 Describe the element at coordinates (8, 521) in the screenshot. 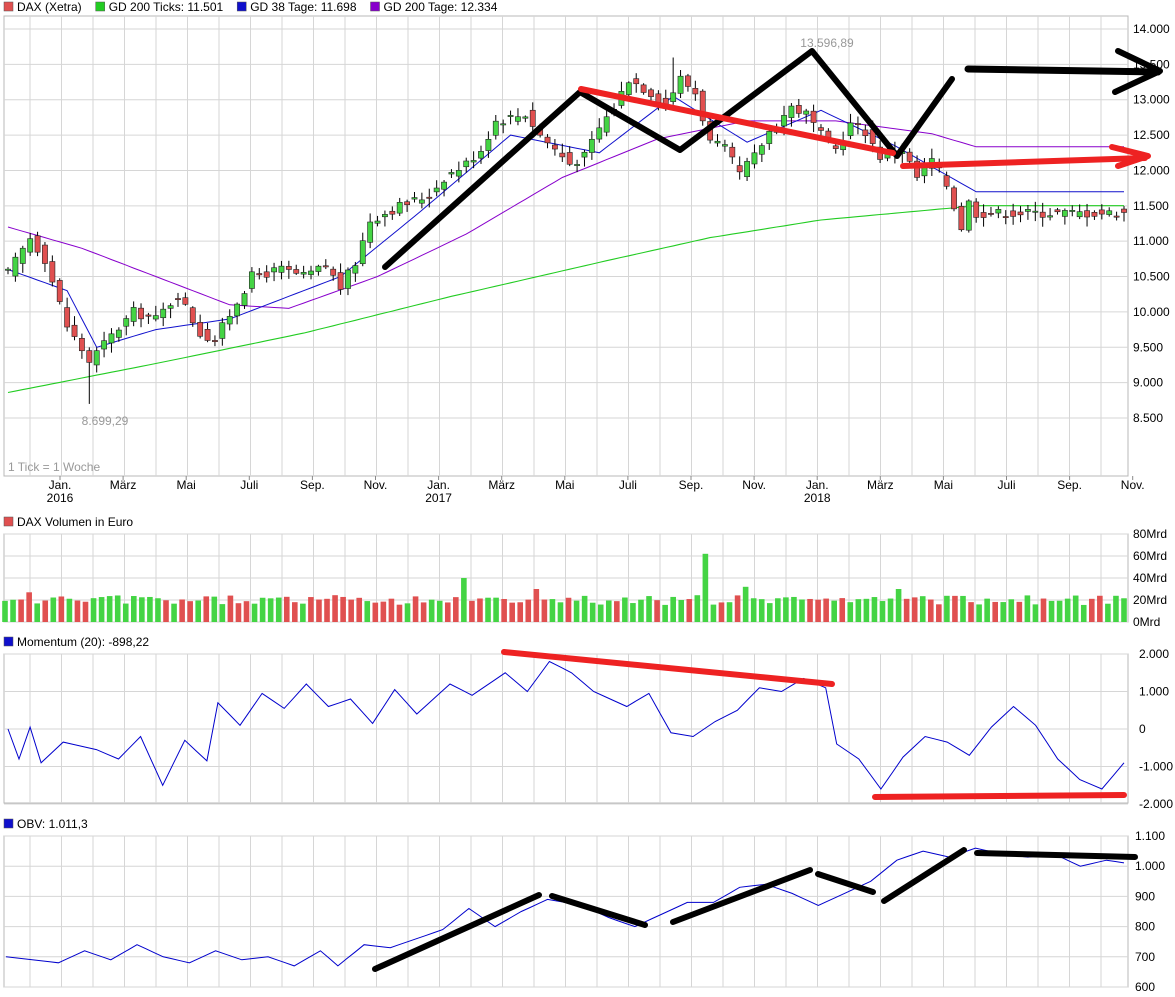

I see `volume-legend-swatch` at that location.